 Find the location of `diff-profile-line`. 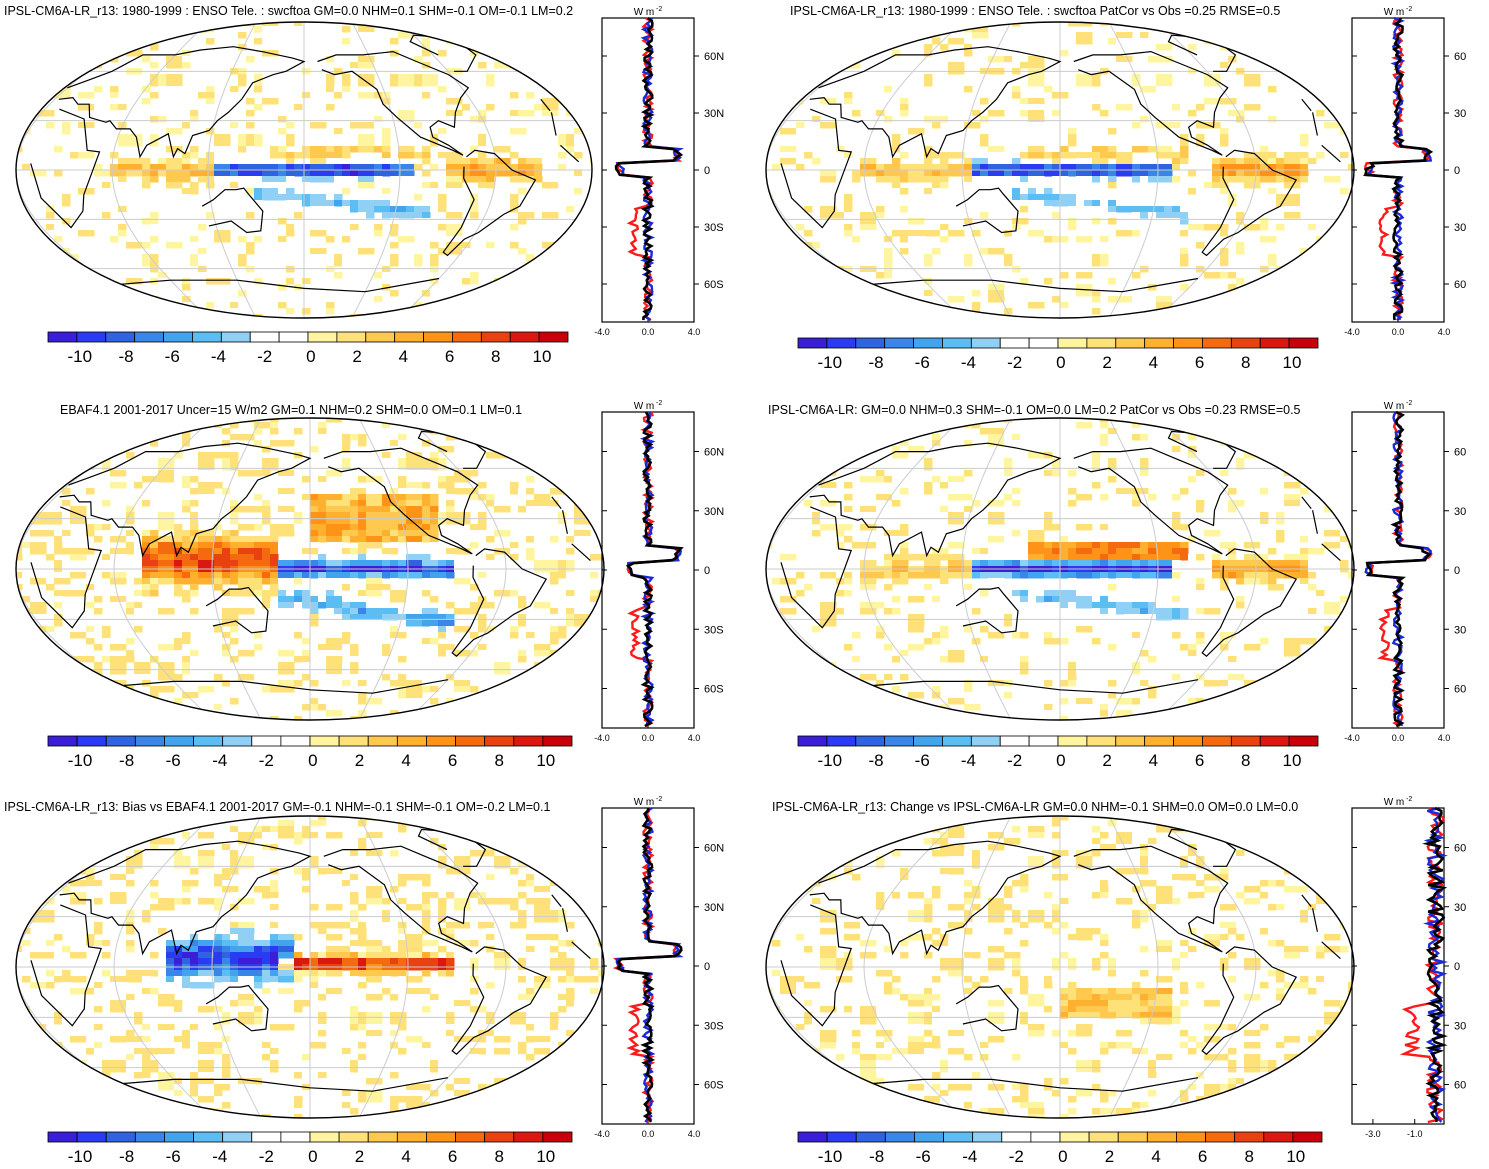

diff-profile-line is located at coordinates (649, 168).